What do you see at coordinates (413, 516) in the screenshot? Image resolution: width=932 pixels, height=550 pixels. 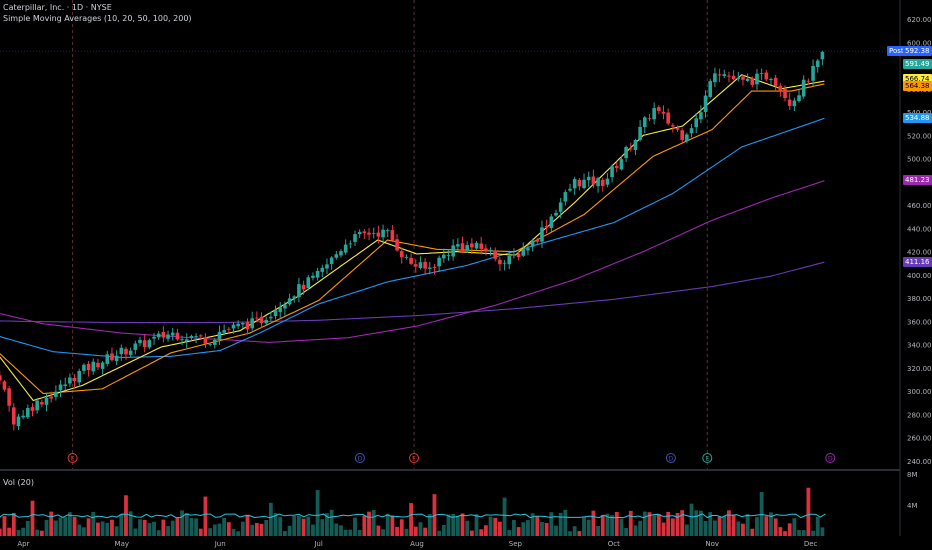 I see `volume-ma-line` at bounding box center [413, 516].